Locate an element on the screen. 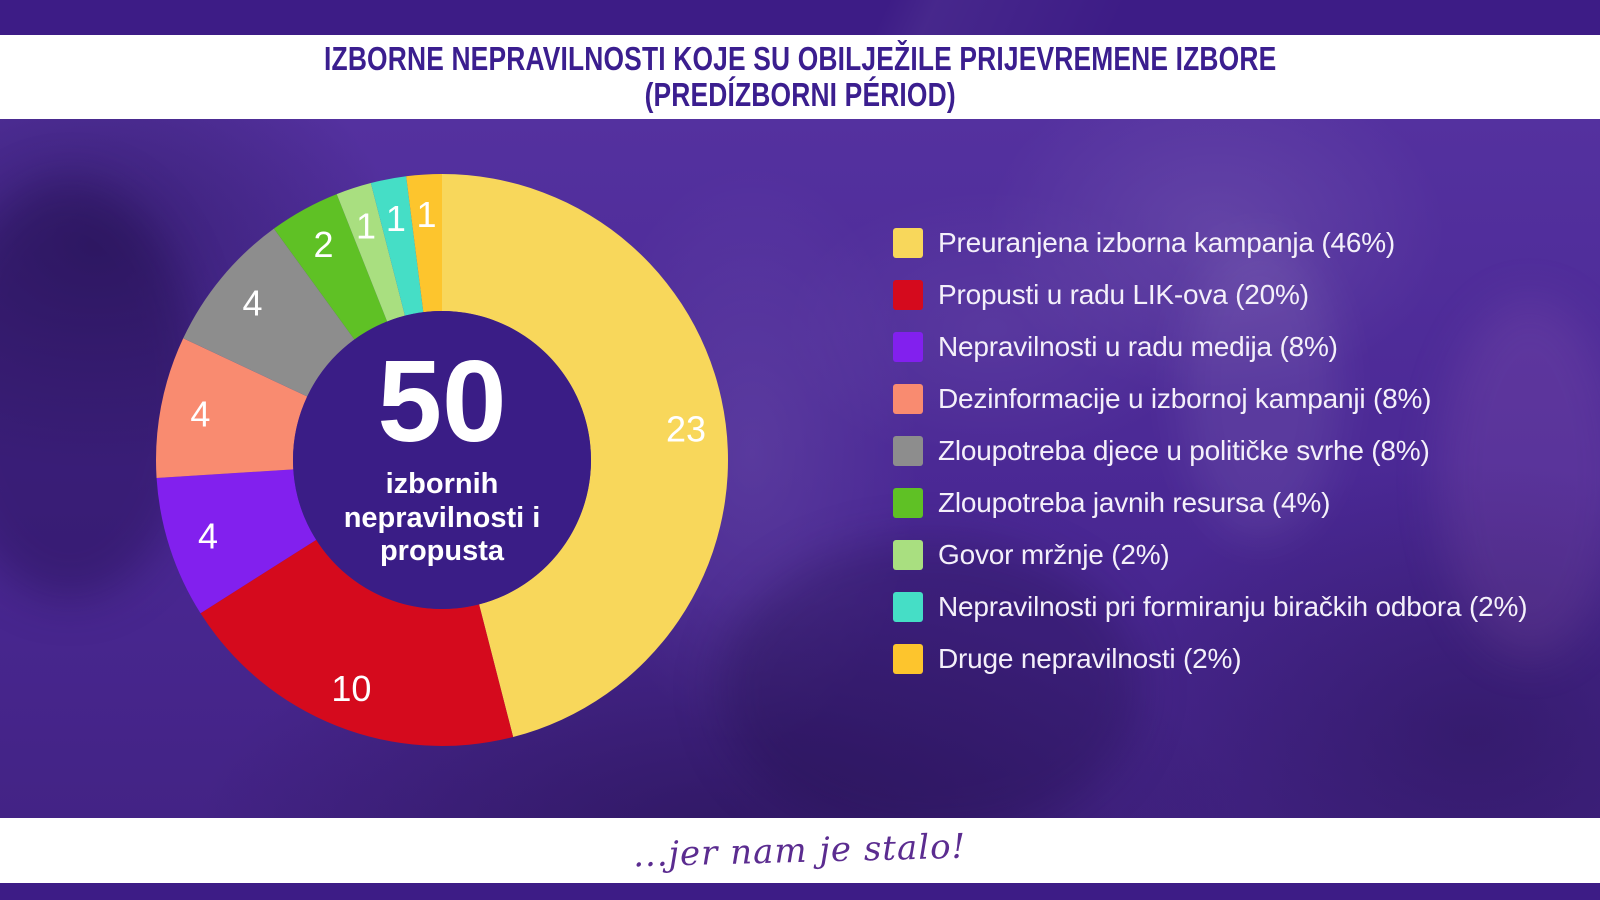 The width and height of the screenshot is (1600, 900). top-strip is located at coordinates (800, 17).